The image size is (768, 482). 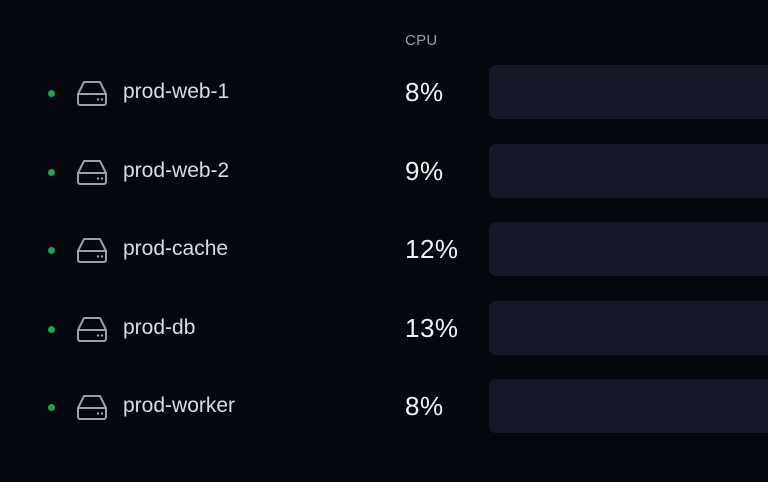 I want to click on server-name: prod-worker, so click(x=179, y=405).